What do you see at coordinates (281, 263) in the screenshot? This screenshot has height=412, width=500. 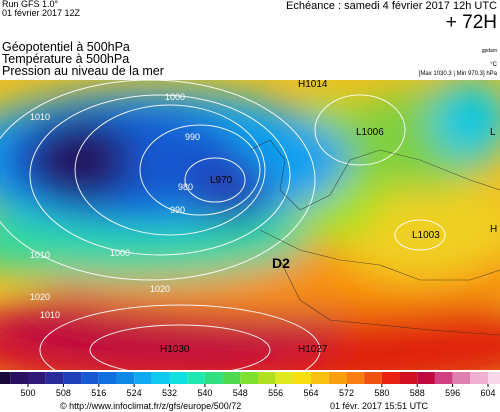 I see `region-marker: D2` at bounding box center [281, 263].